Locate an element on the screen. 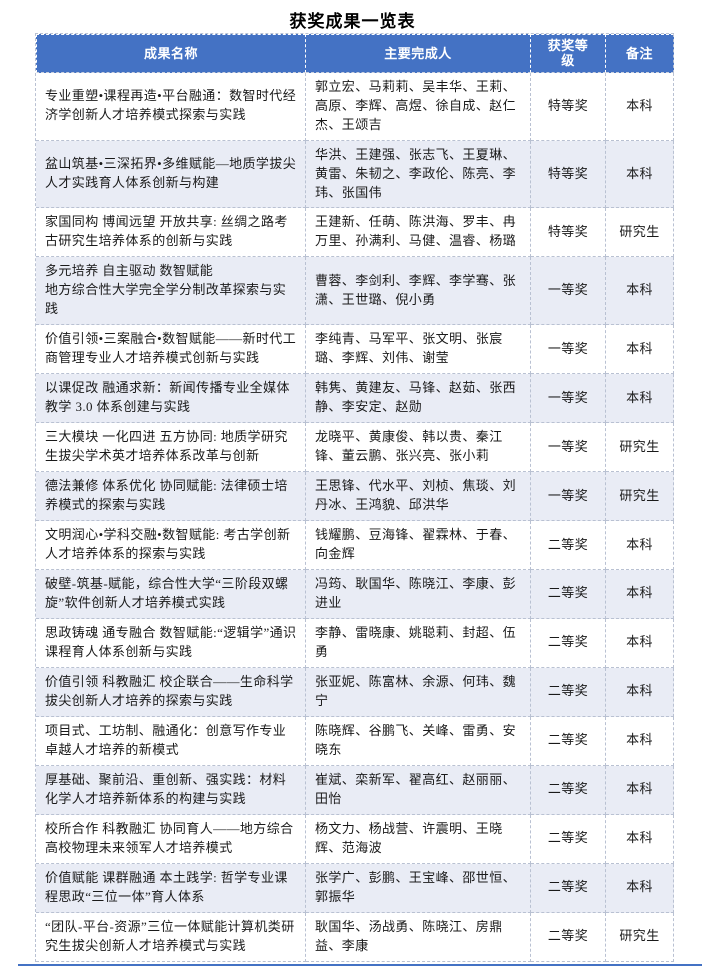  column-header-award-level: 获奖等级 is located at coordinates (568, 53).